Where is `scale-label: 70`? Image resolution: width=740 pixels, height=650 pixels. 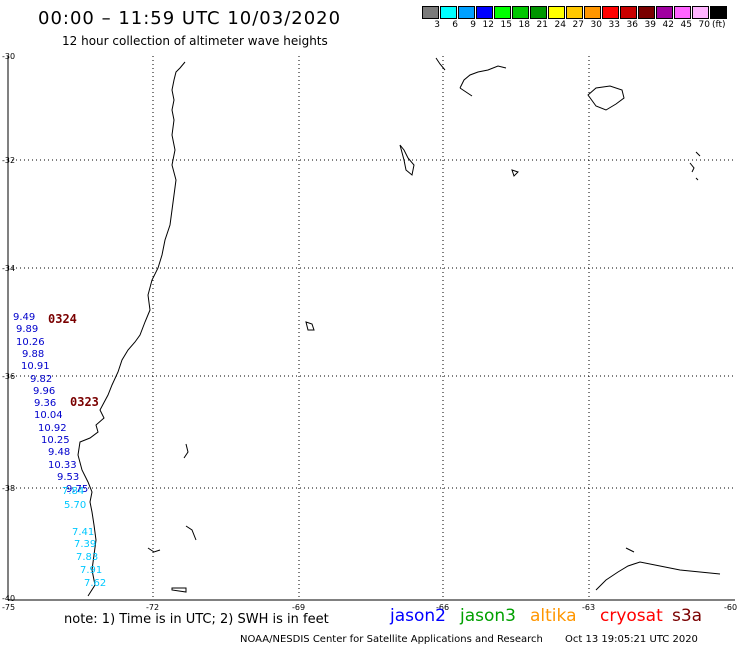
scale-label: 70 is located at coordinates (704, 25).